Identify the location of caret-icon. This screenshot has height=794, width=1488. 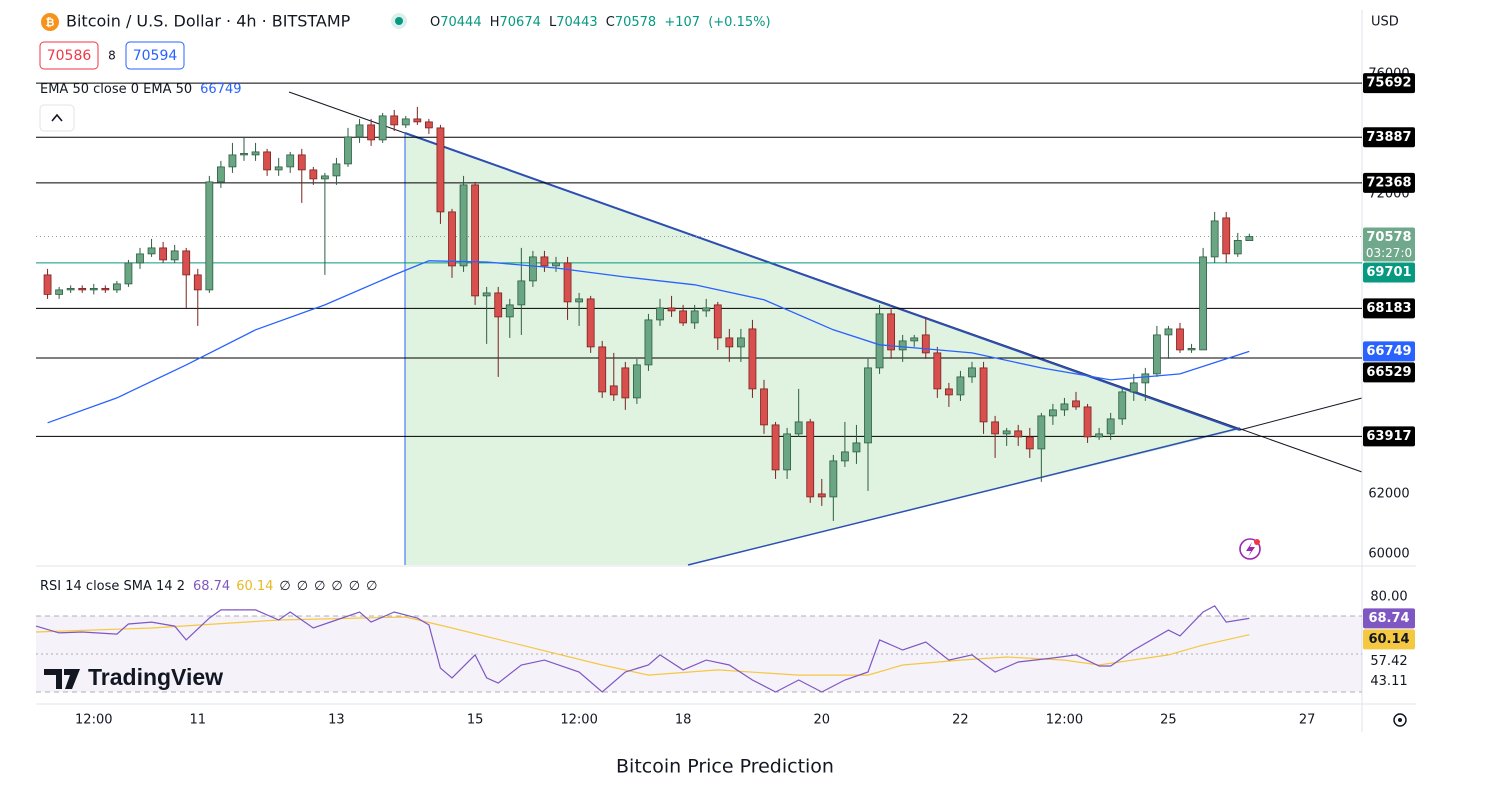
(57, 117).